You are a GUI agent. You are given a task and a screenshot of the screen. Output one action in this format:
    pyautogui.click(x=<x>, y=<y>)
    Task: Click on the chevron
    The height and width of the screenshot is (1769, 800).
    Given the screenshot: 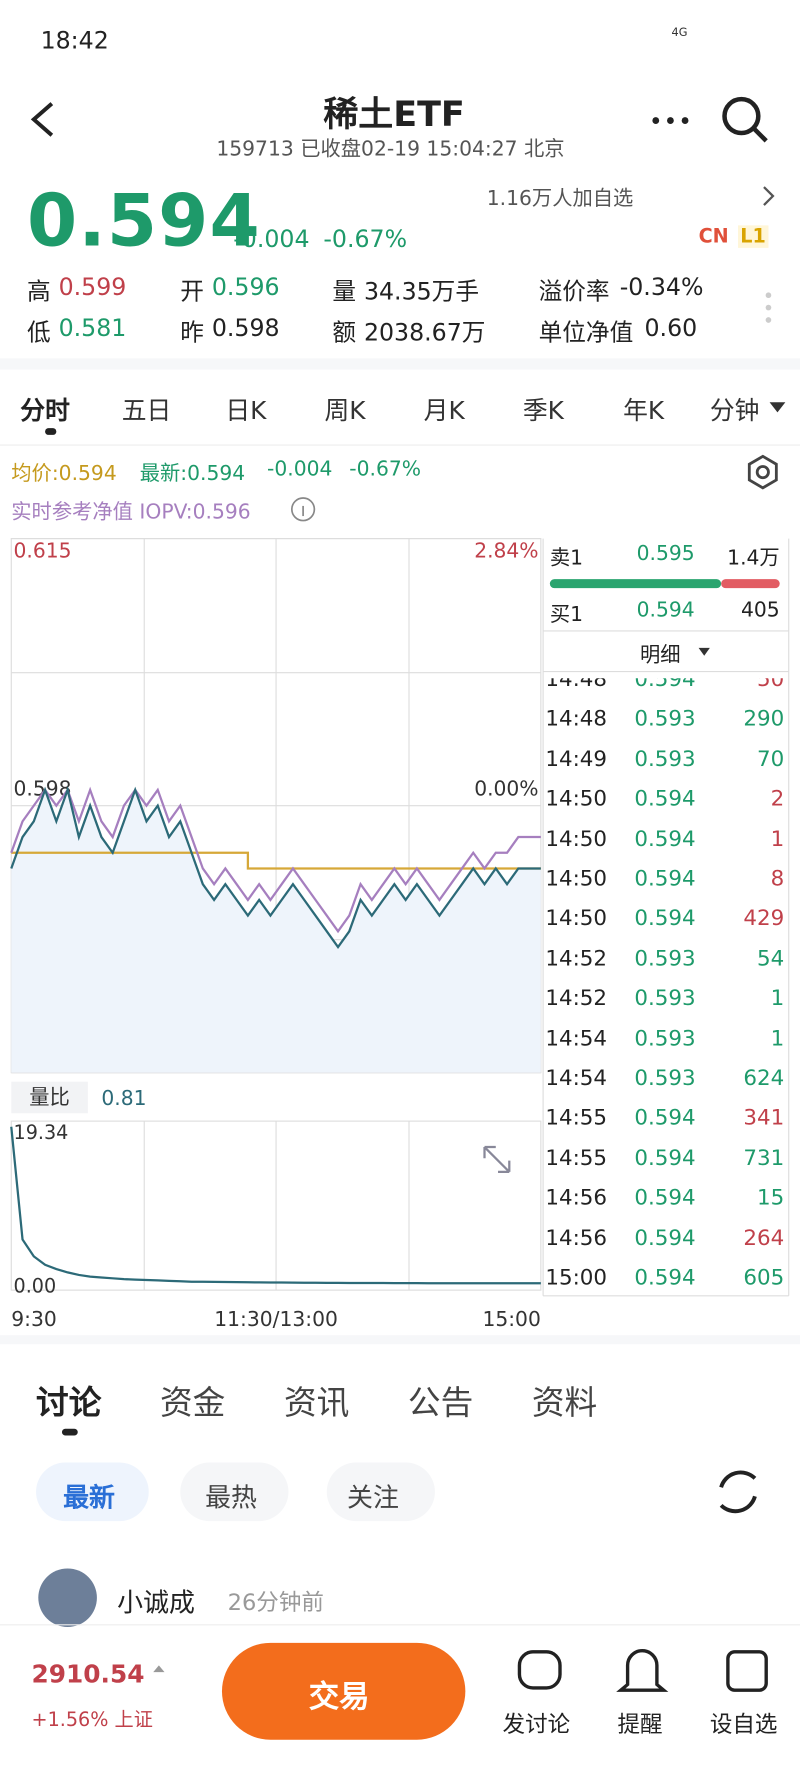 What is the action you would take?
    pyautogui.click(x=769, y=196)
    